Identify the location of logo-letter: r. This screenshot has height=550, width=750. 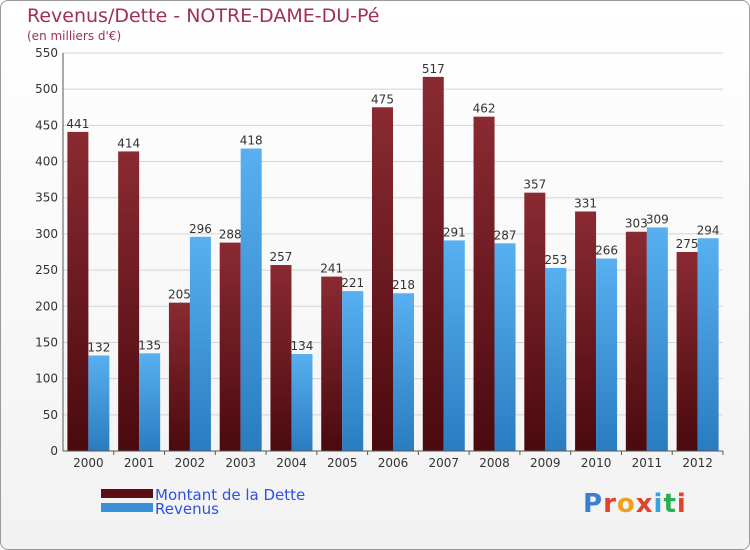
(610, 504).